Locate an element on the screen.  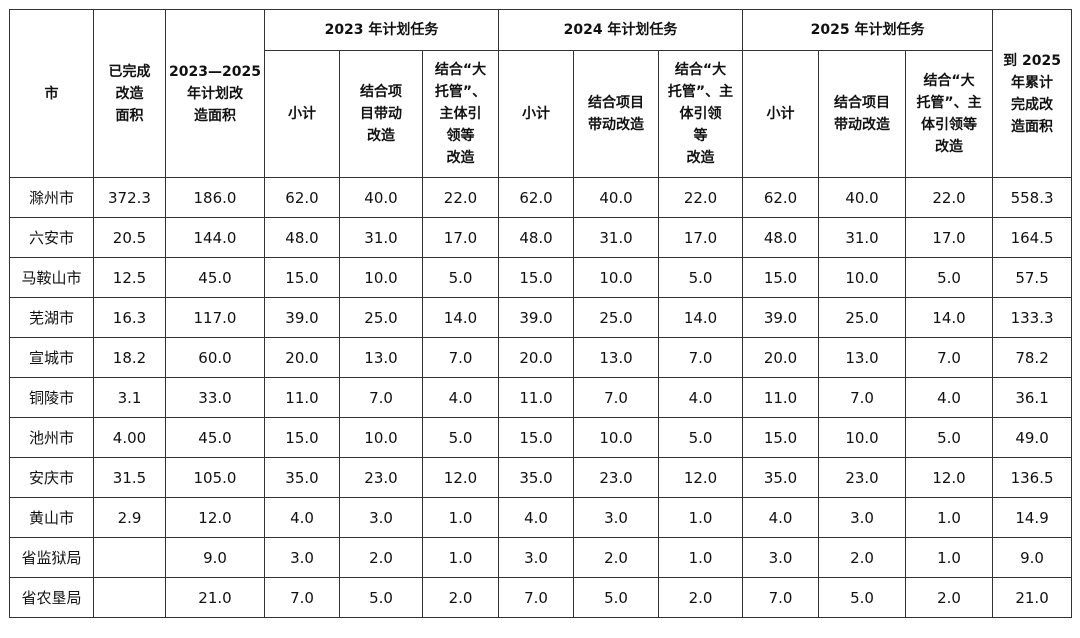
header-cumulative: 到 2025 年累计 完成改 造面积 is located at coordinates (1032, 93).